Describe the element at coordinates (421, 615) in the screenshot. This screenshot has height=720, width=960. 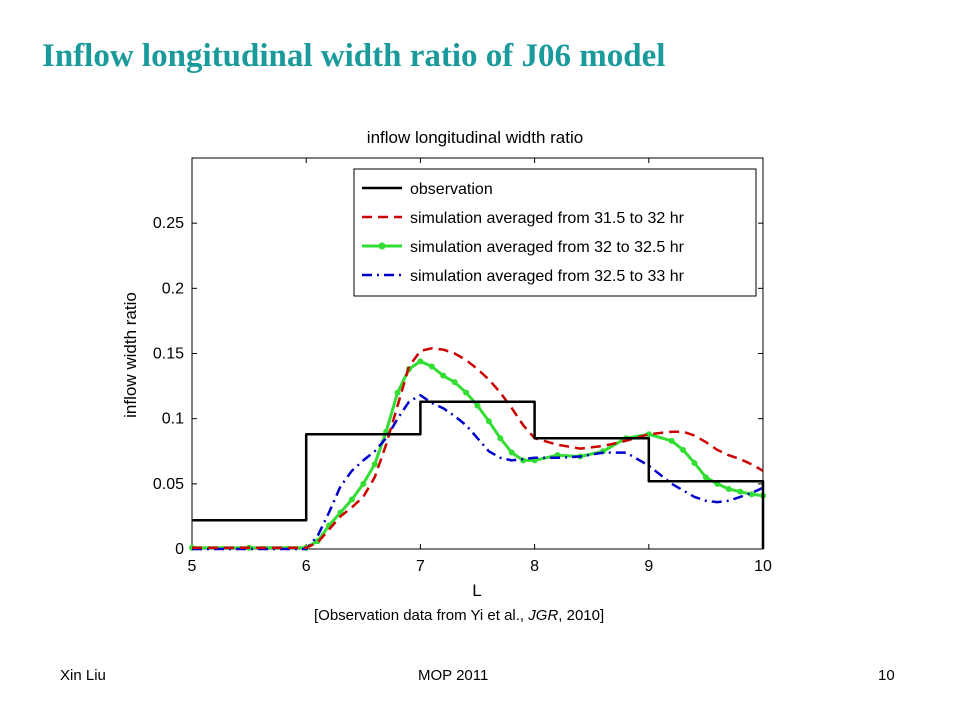
I see `citation-prefix: [Observation data from Yi et al.,` at that location.